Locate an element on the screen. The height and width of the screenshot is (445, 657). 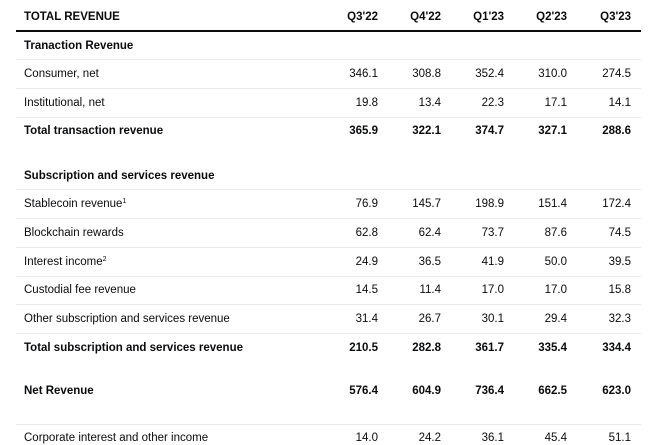
cell-value: 210.5 is located at coordinates (363, 348).